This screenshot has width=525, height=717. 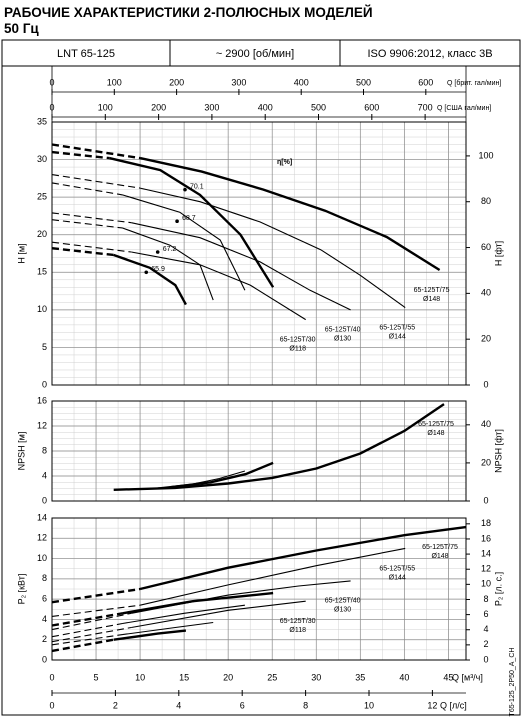 What do you see at coordinates (486, 247) in the screenshot?
I see `y2-tick-label: 60` at bounding box center [486, 247].